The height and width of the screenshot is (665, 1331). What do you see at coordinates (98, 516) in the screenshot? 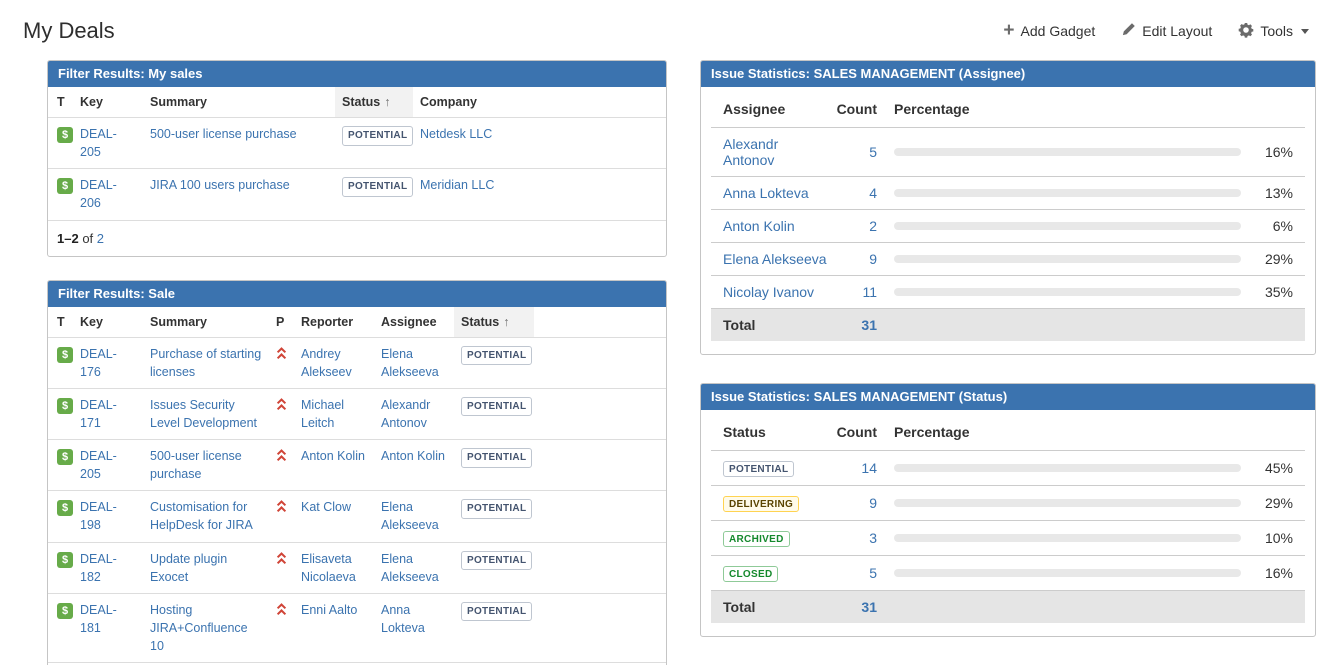
I see `issue-key-link: DEAL-198` at bounding box center [98, 516].